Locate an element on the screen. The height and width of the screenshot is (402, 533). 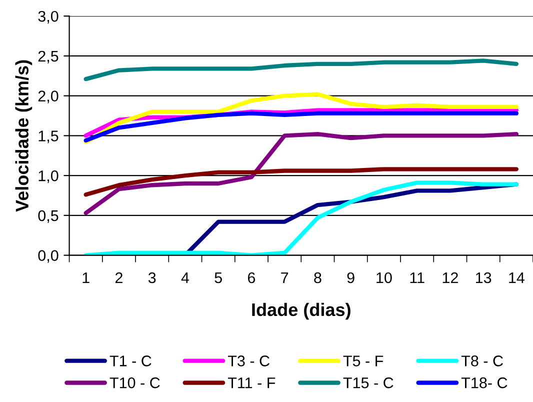
y-tick-label: 3,0 is located at coordinates (48, 17).